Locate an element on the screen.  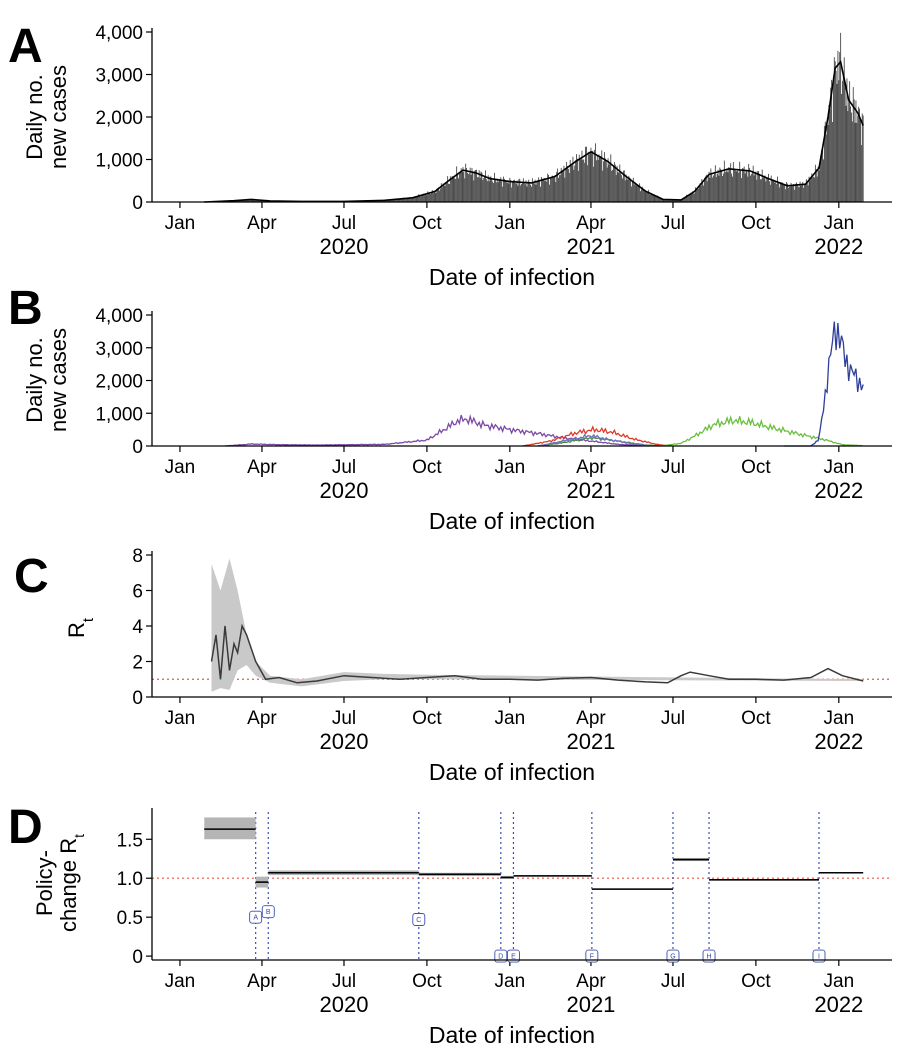
y-tick-label: 2 is located at coordinates (137, 663).